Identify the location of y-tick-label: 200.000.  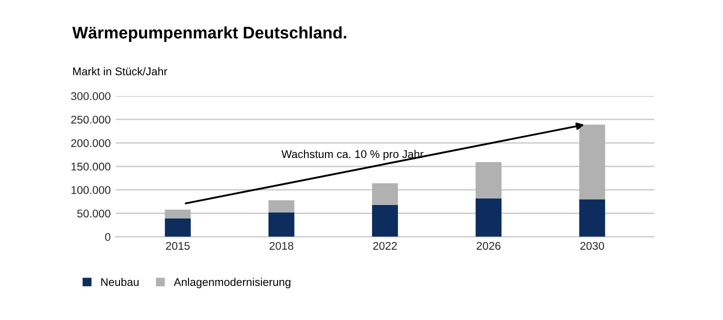
(90, 143).